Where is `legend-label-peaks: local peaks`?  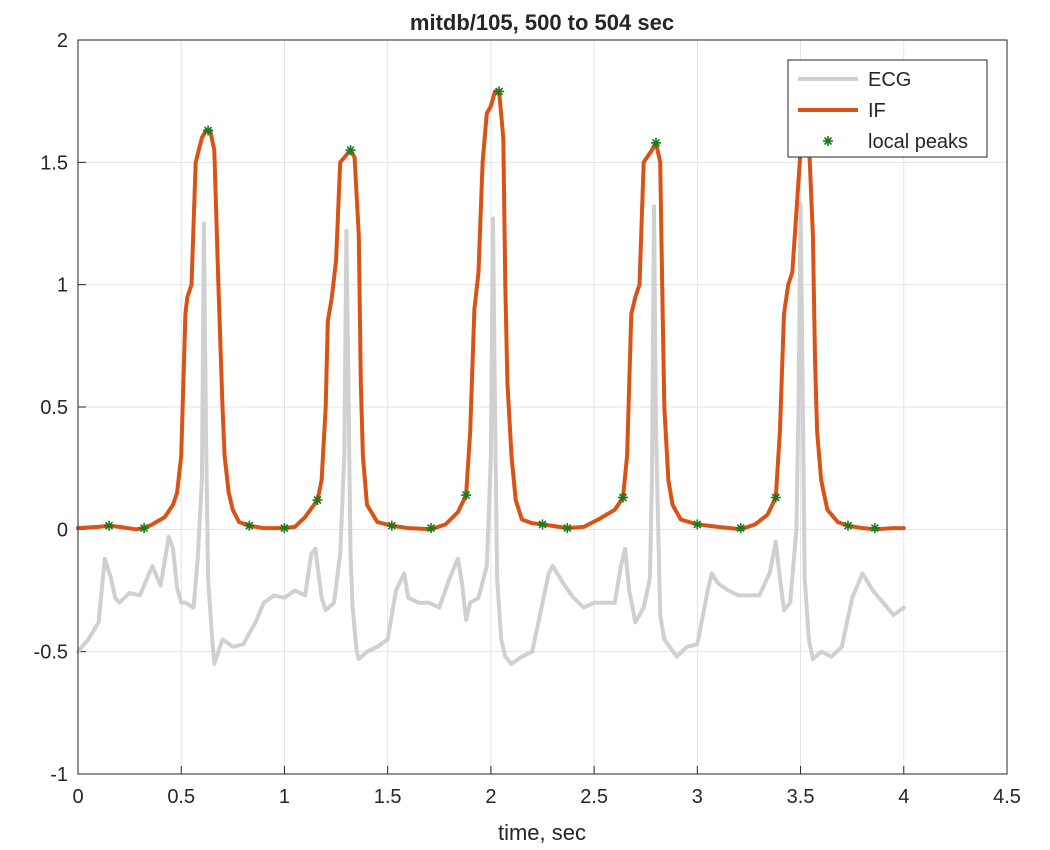
legend-label-peaks: local peaks is located at coordinates (918, 142).